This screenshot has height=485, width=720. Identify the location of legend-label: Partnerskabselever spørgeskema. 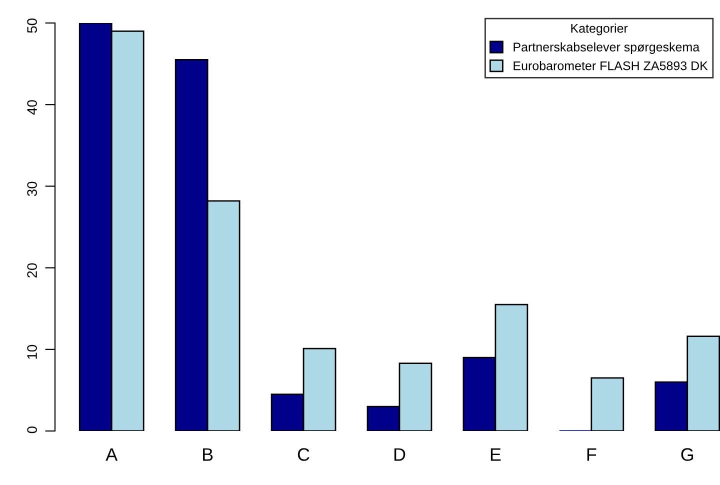
(607, 48).